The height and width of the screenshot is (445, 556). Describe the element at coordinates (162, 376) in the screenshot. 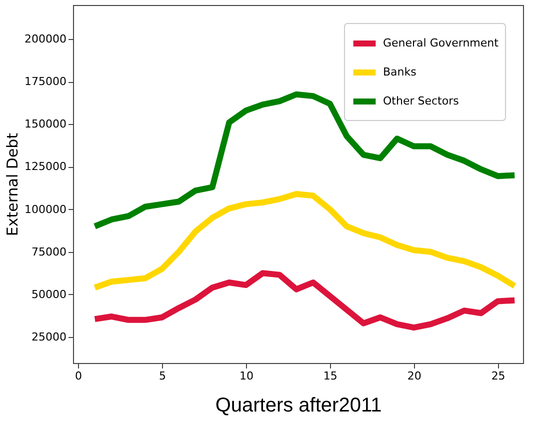

I see `x-tick-label: 5` at that location.